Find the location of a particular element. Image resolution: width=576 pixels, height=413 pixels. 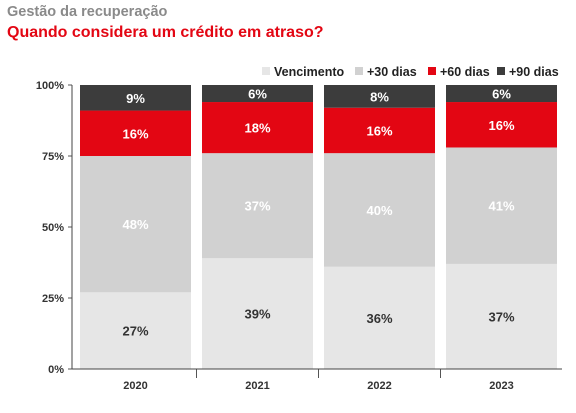

x-tick-label: 2022 is located at coordinates (379, 386).